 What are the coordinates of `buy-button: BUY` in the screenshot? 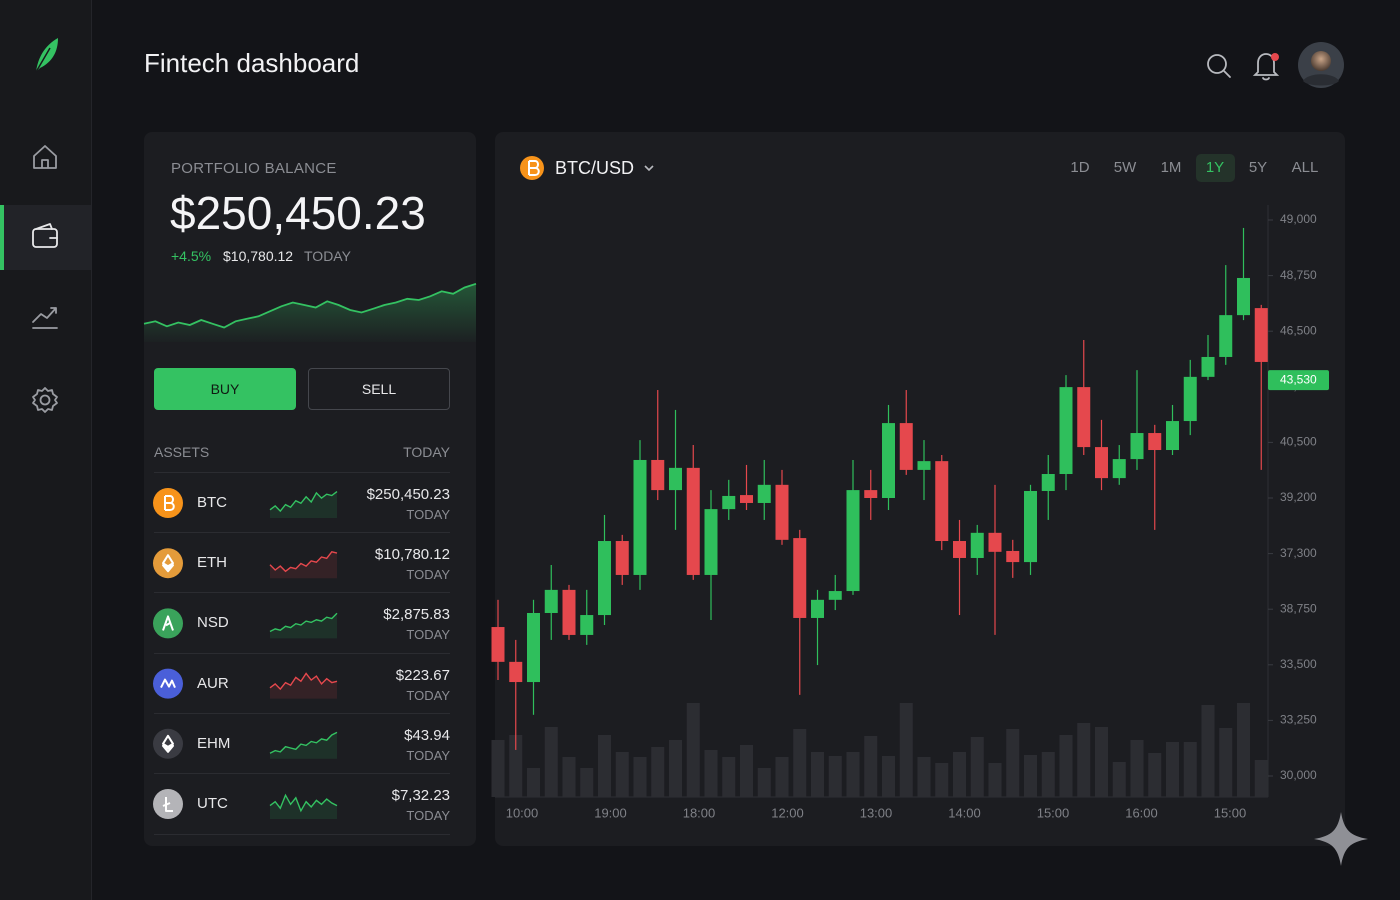 It's located at (225, 389).